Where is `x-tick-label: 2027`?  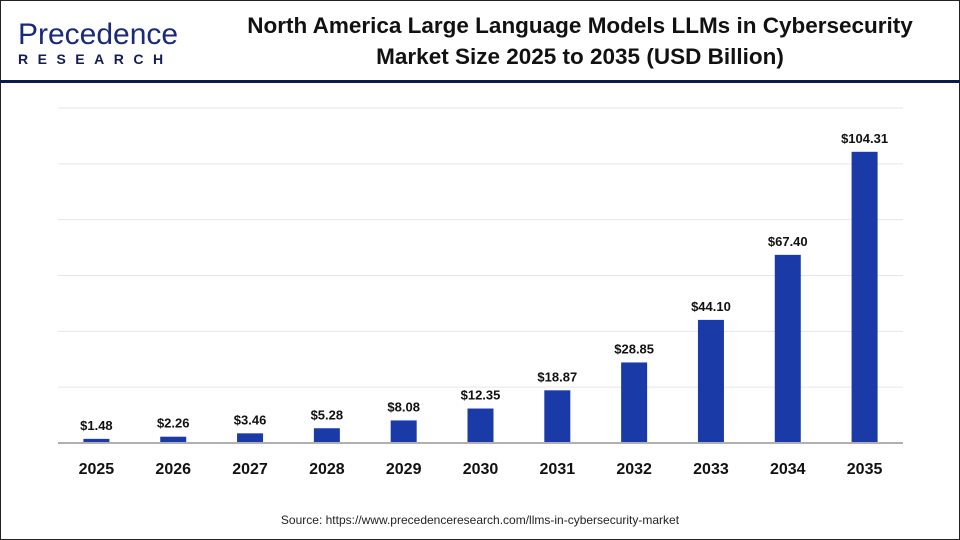
x-tick-label: 2027 is located at coordinates (250, 469).